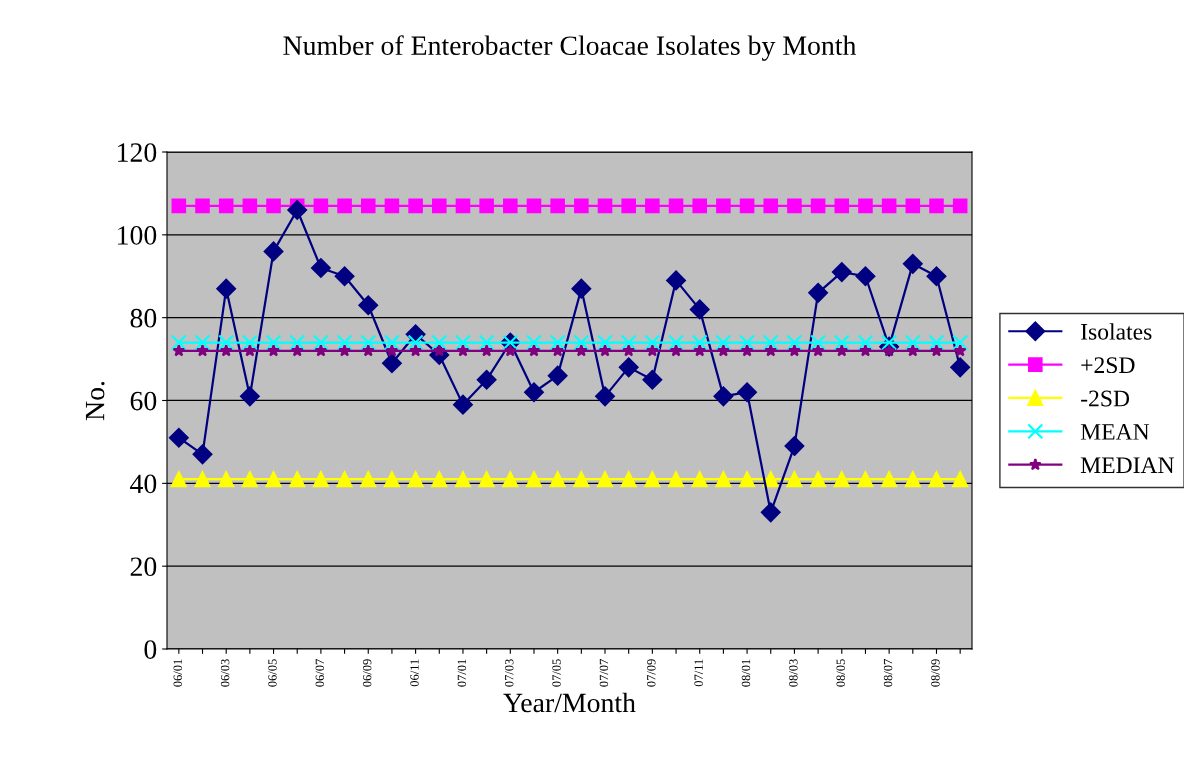 The height and width of the screenshot is (770, 1184). What do you see at coordinates (569, 702) in the screenshot?
I see `x-axis-title: Year/Month` at bounding box center [569, 702].